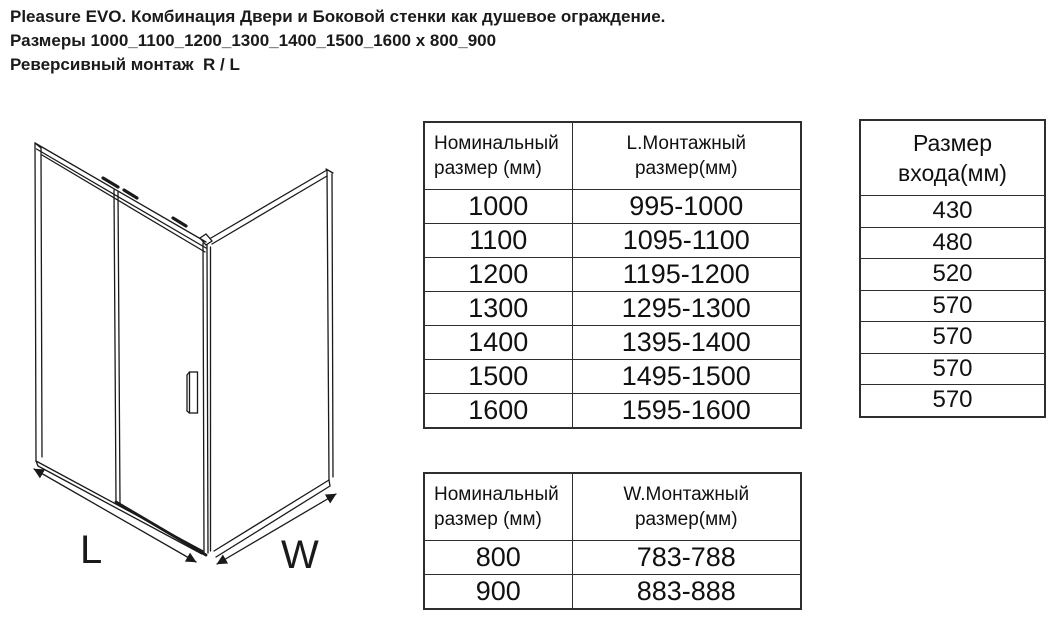  What do you see at coordinates (498, 342) in the screenshot?
I see `nominal-size-cell: 1400` at bounding box center [498, 342].